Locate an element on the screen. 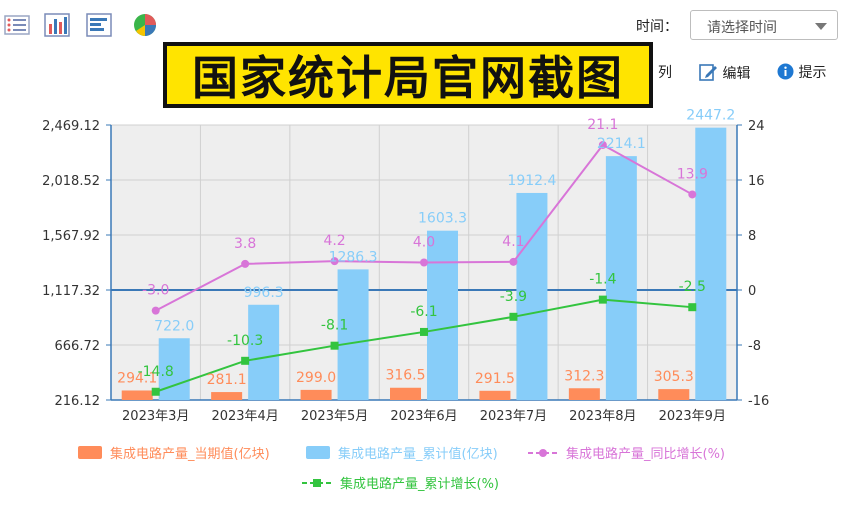 This screenshot has width=850, height=529. data-label-cum-growth: -1.4 is located at coordinates (602, 280).